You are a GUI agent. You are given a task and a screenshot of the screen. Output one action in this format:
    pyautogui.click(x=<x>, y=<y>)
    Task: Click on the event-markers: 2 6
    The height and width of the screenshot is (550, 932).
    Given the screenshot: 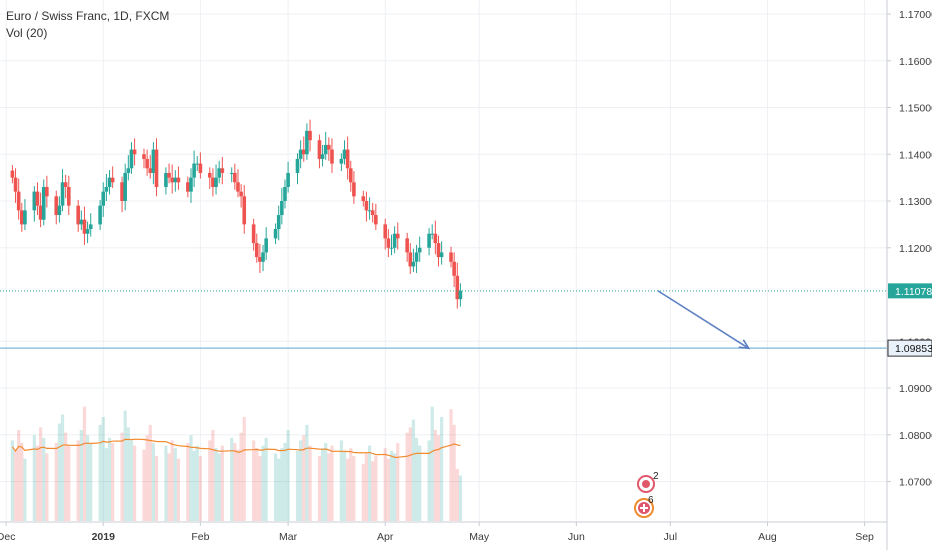 What is the action you would take?
    pyautogui.click(x=646, y=494)
    